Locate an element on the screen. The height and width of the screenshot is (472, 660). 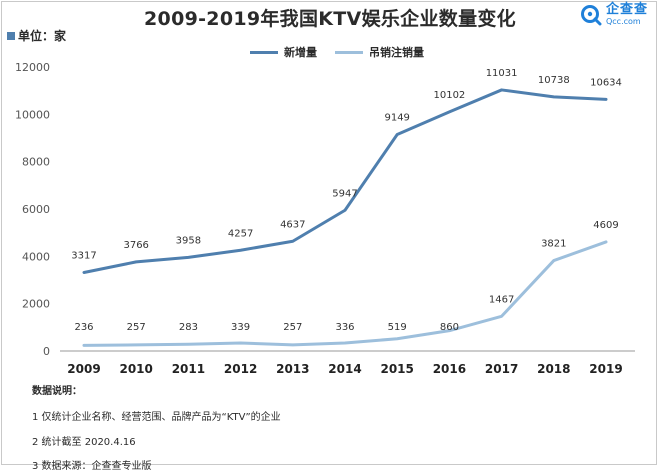
notes-heading: 数据说明： is located at coordinates (57, 391).